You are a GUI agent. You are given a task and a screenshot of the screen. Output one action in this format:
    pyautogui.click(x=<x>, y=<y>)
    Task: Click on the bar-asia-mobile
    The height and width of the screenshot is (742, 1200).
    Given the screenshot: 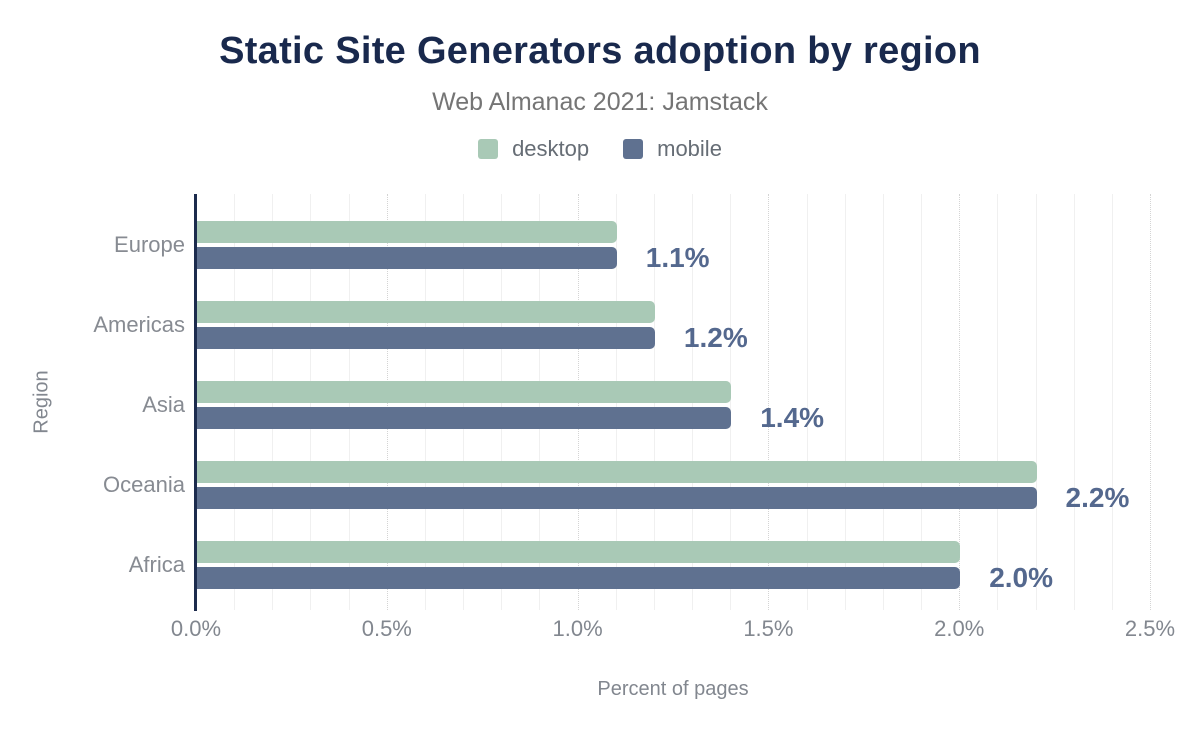 What is the action you would take?
    pyautogui.click(x=464, y=418)
    